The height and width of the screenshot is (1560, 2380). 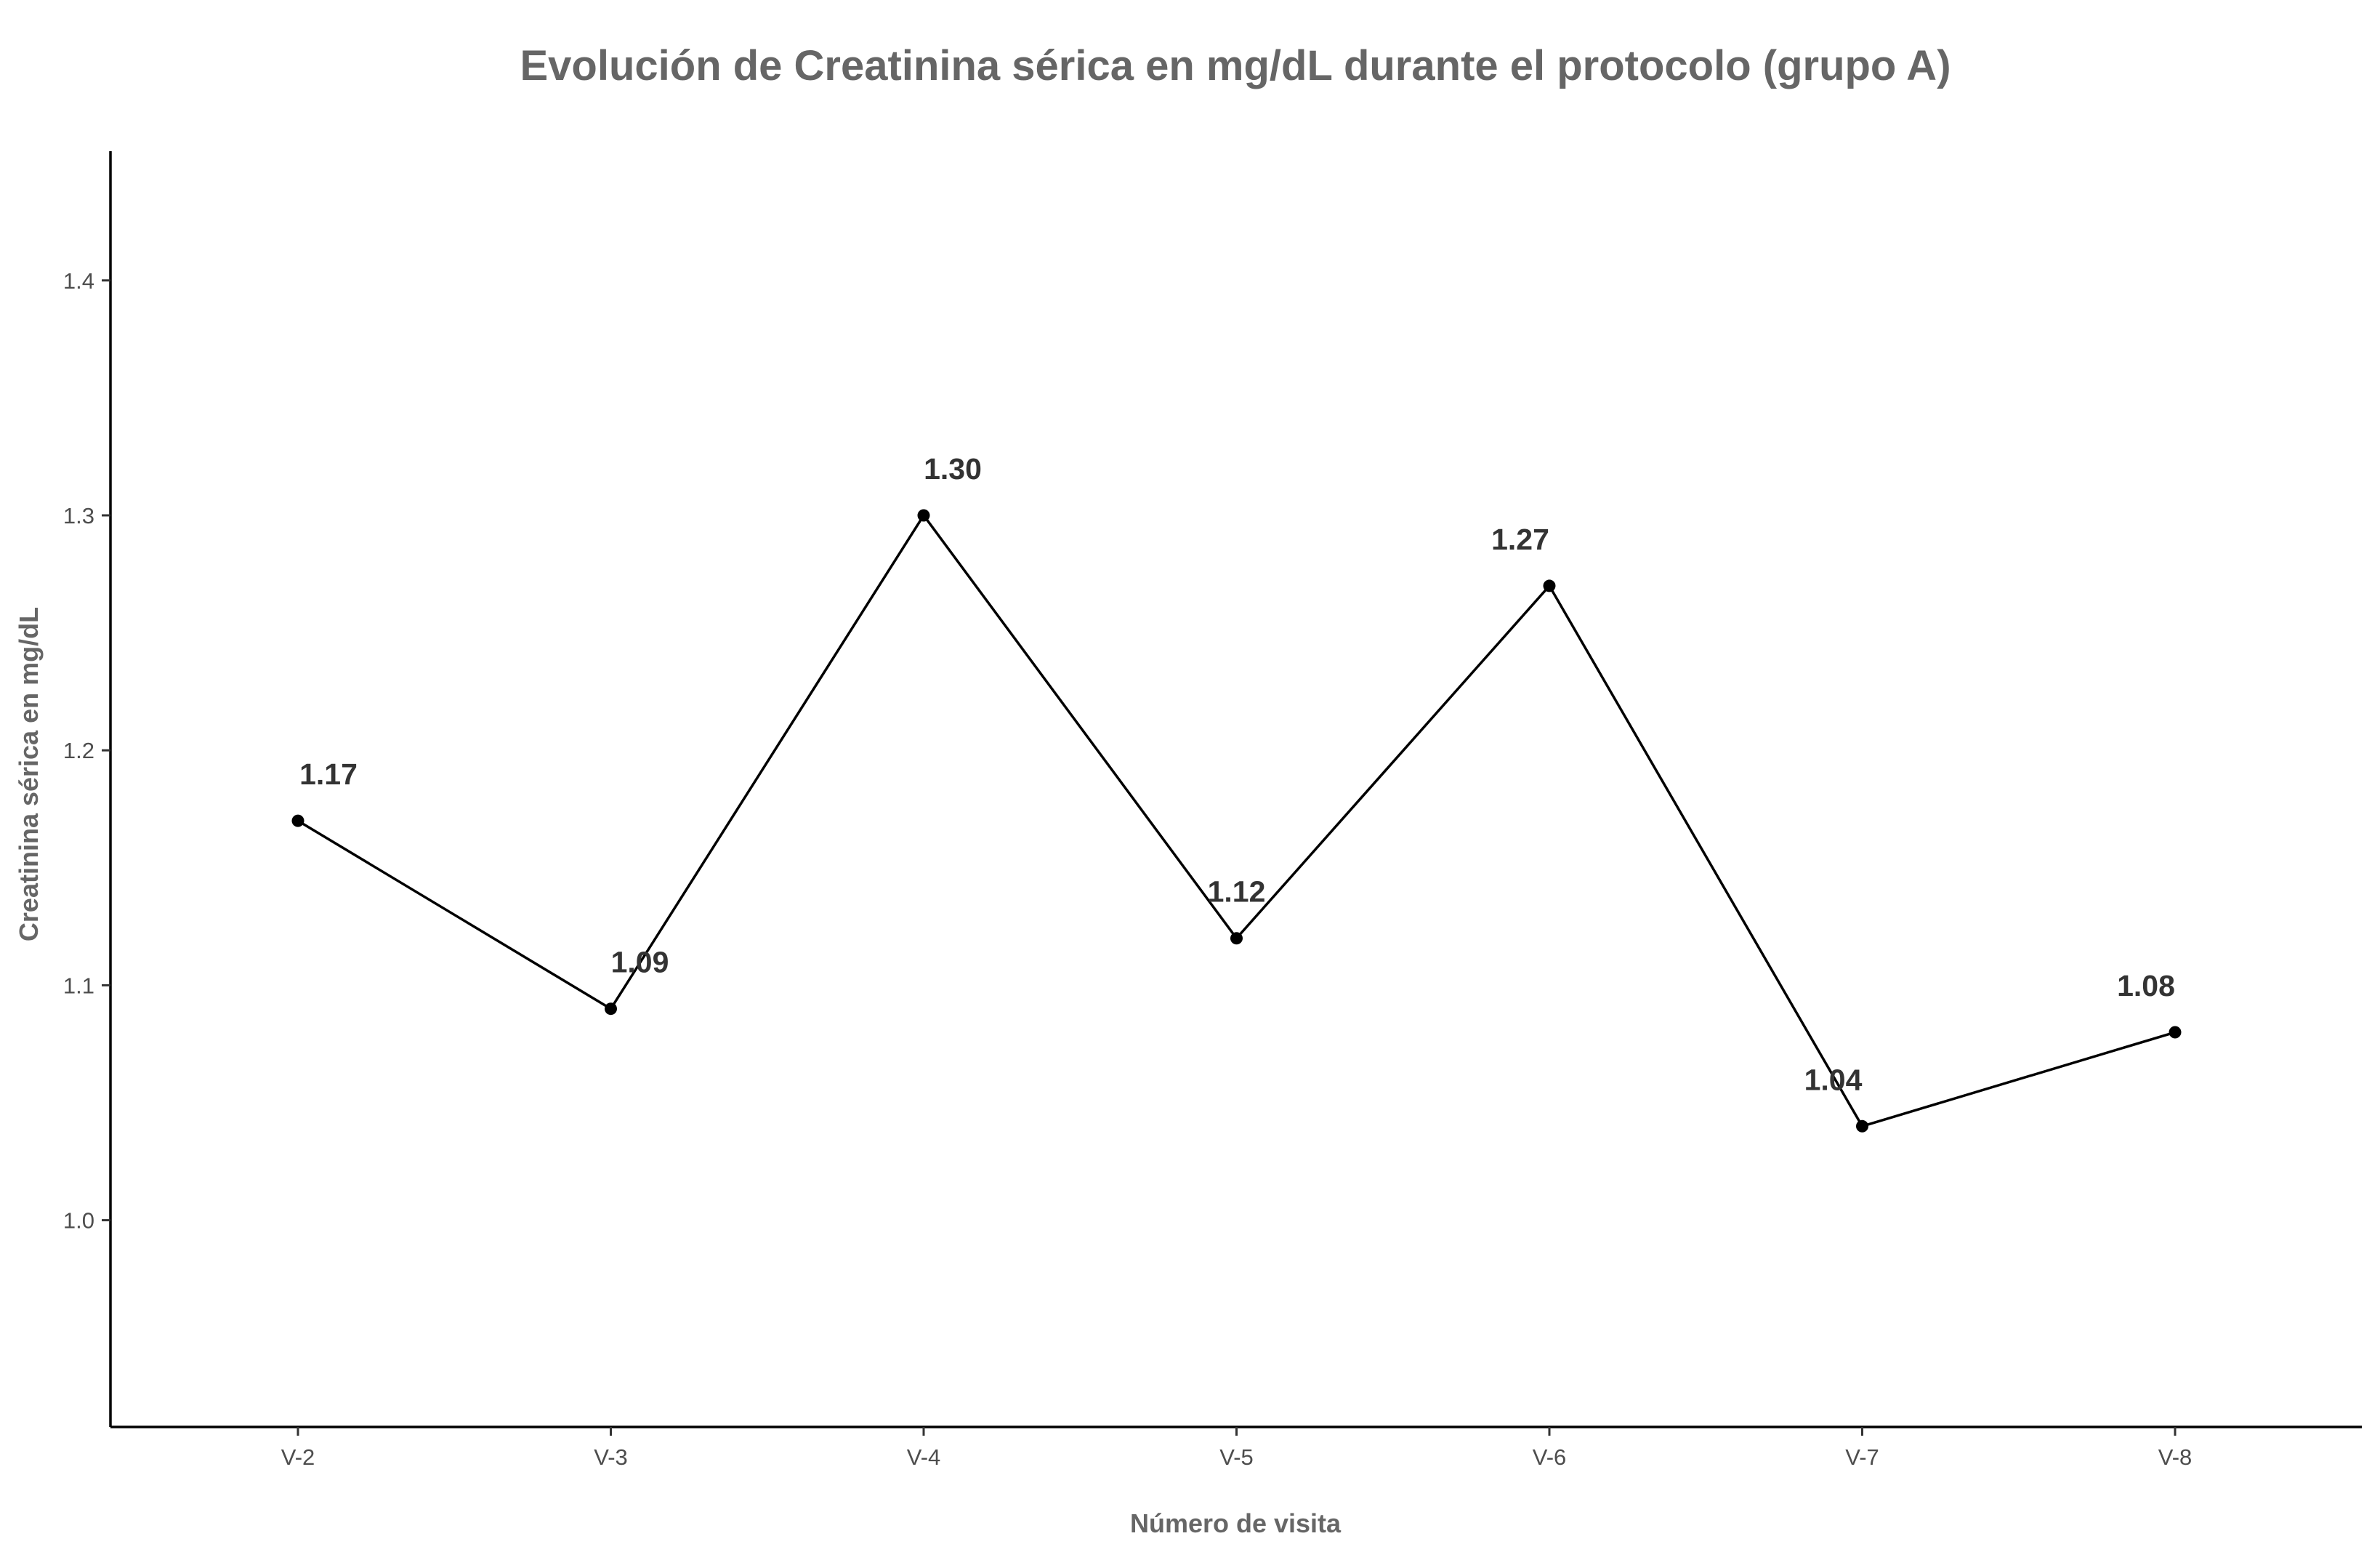 I want to click on y-tick-label: 1.1, so click(x=78, y=985).